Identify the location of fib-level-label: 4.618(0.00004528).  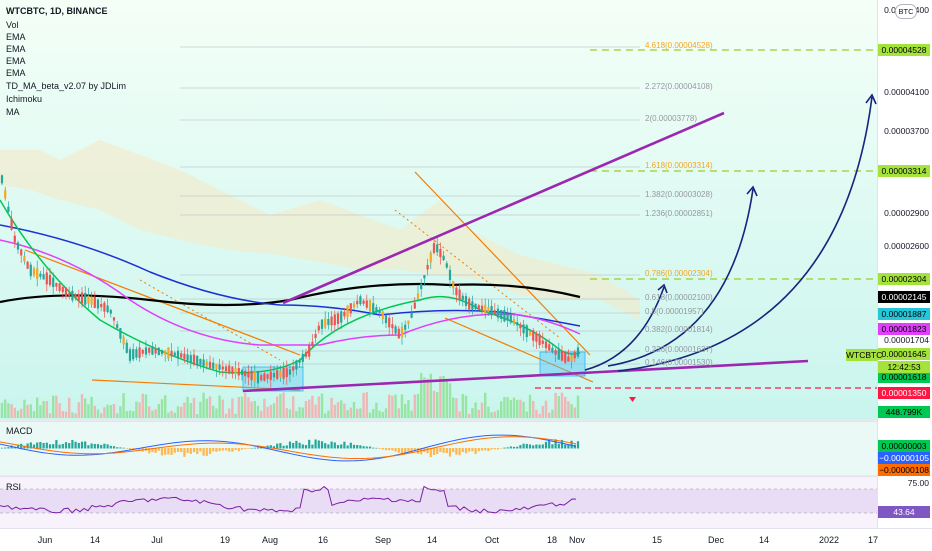
(679, 45).